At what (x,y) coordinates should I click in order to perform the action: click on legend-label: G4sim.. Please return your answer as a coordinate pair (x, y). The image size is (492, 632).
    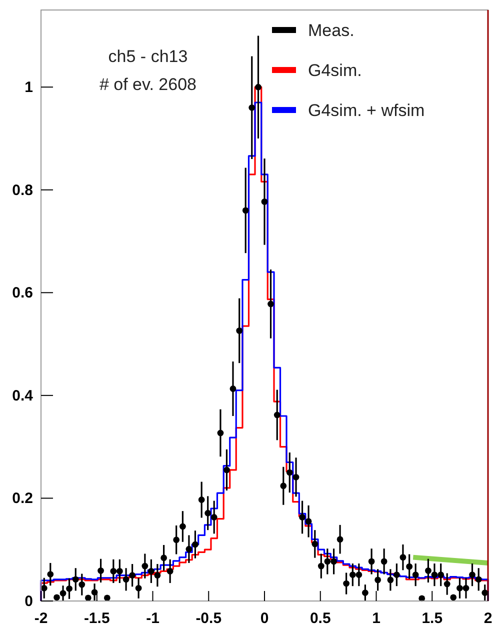
    Looking at the image, I should click on (335, 70).